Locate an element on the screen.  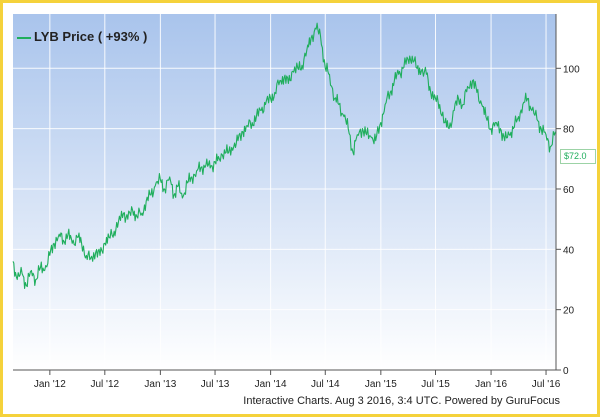
y-tick-label: 80 is located at coordinates (569, 130).